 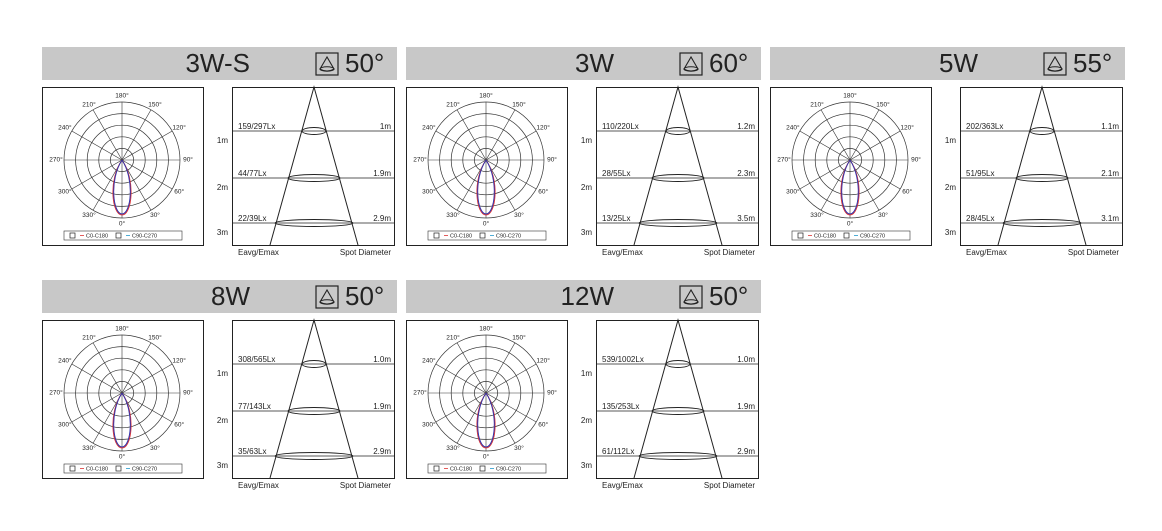 I want to click on distance-label: 3m, so click(x=222, y=232).